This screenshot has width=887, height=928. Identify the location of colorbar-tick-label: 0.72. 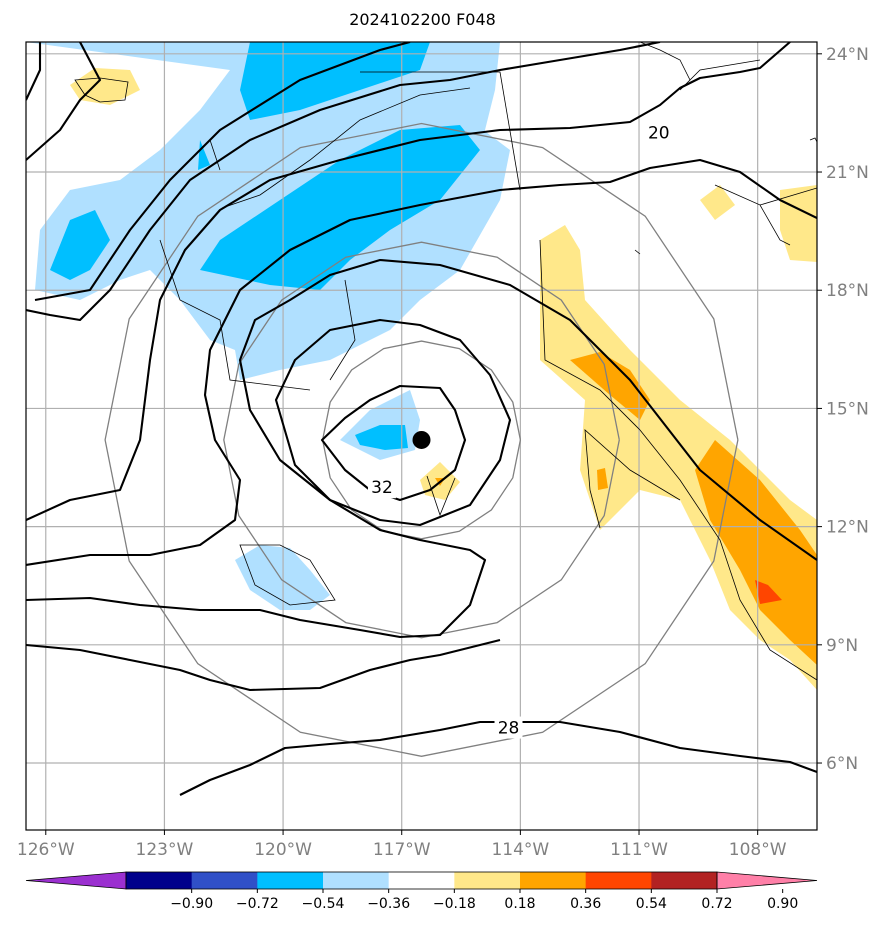
(716, 904).